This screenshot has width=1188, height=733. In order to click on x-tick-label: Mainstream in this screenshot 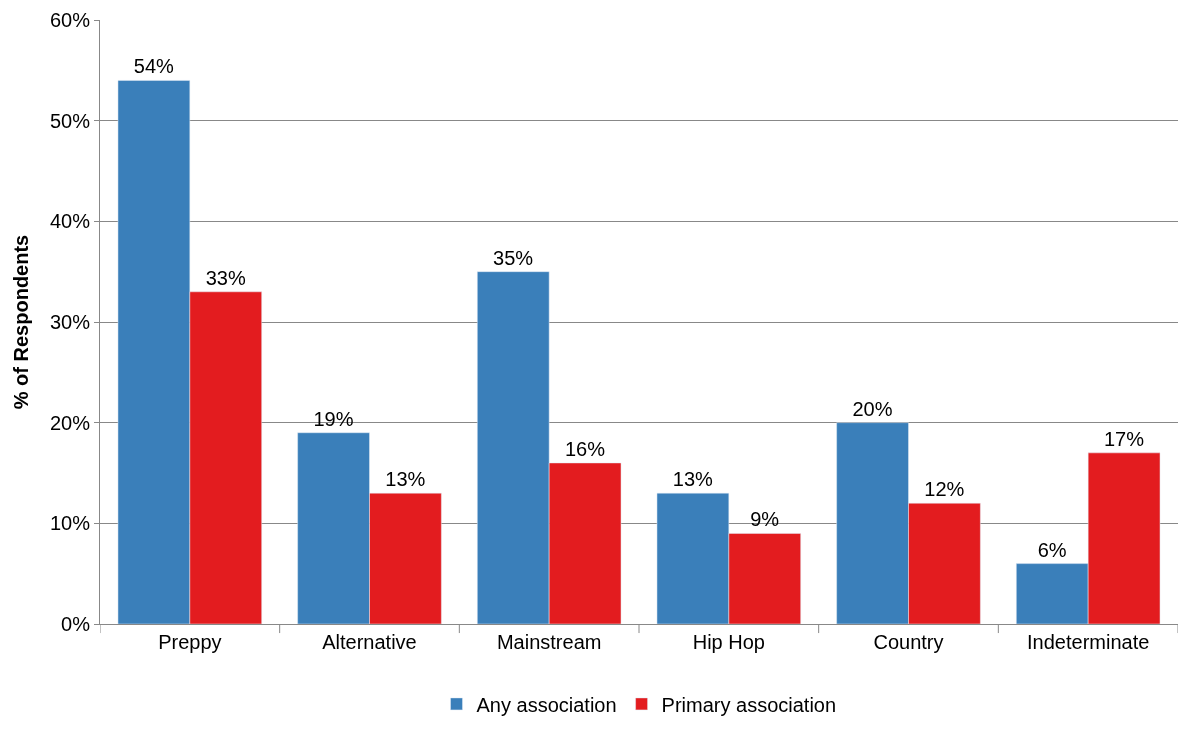, I will do `click(549, 642)`.